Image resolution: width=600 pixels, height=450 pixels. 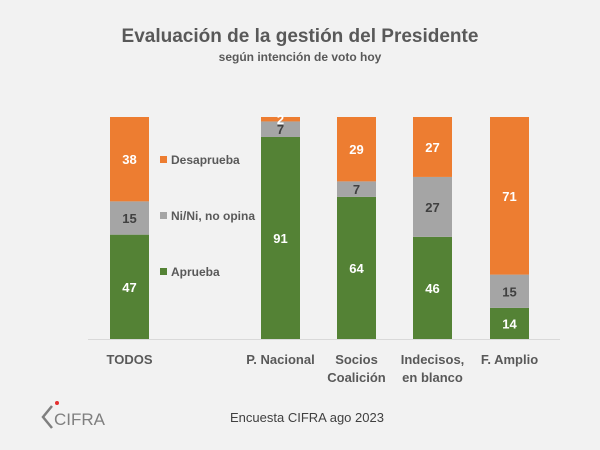 I want to click on data-label: 46, so click(x=432, y=288).